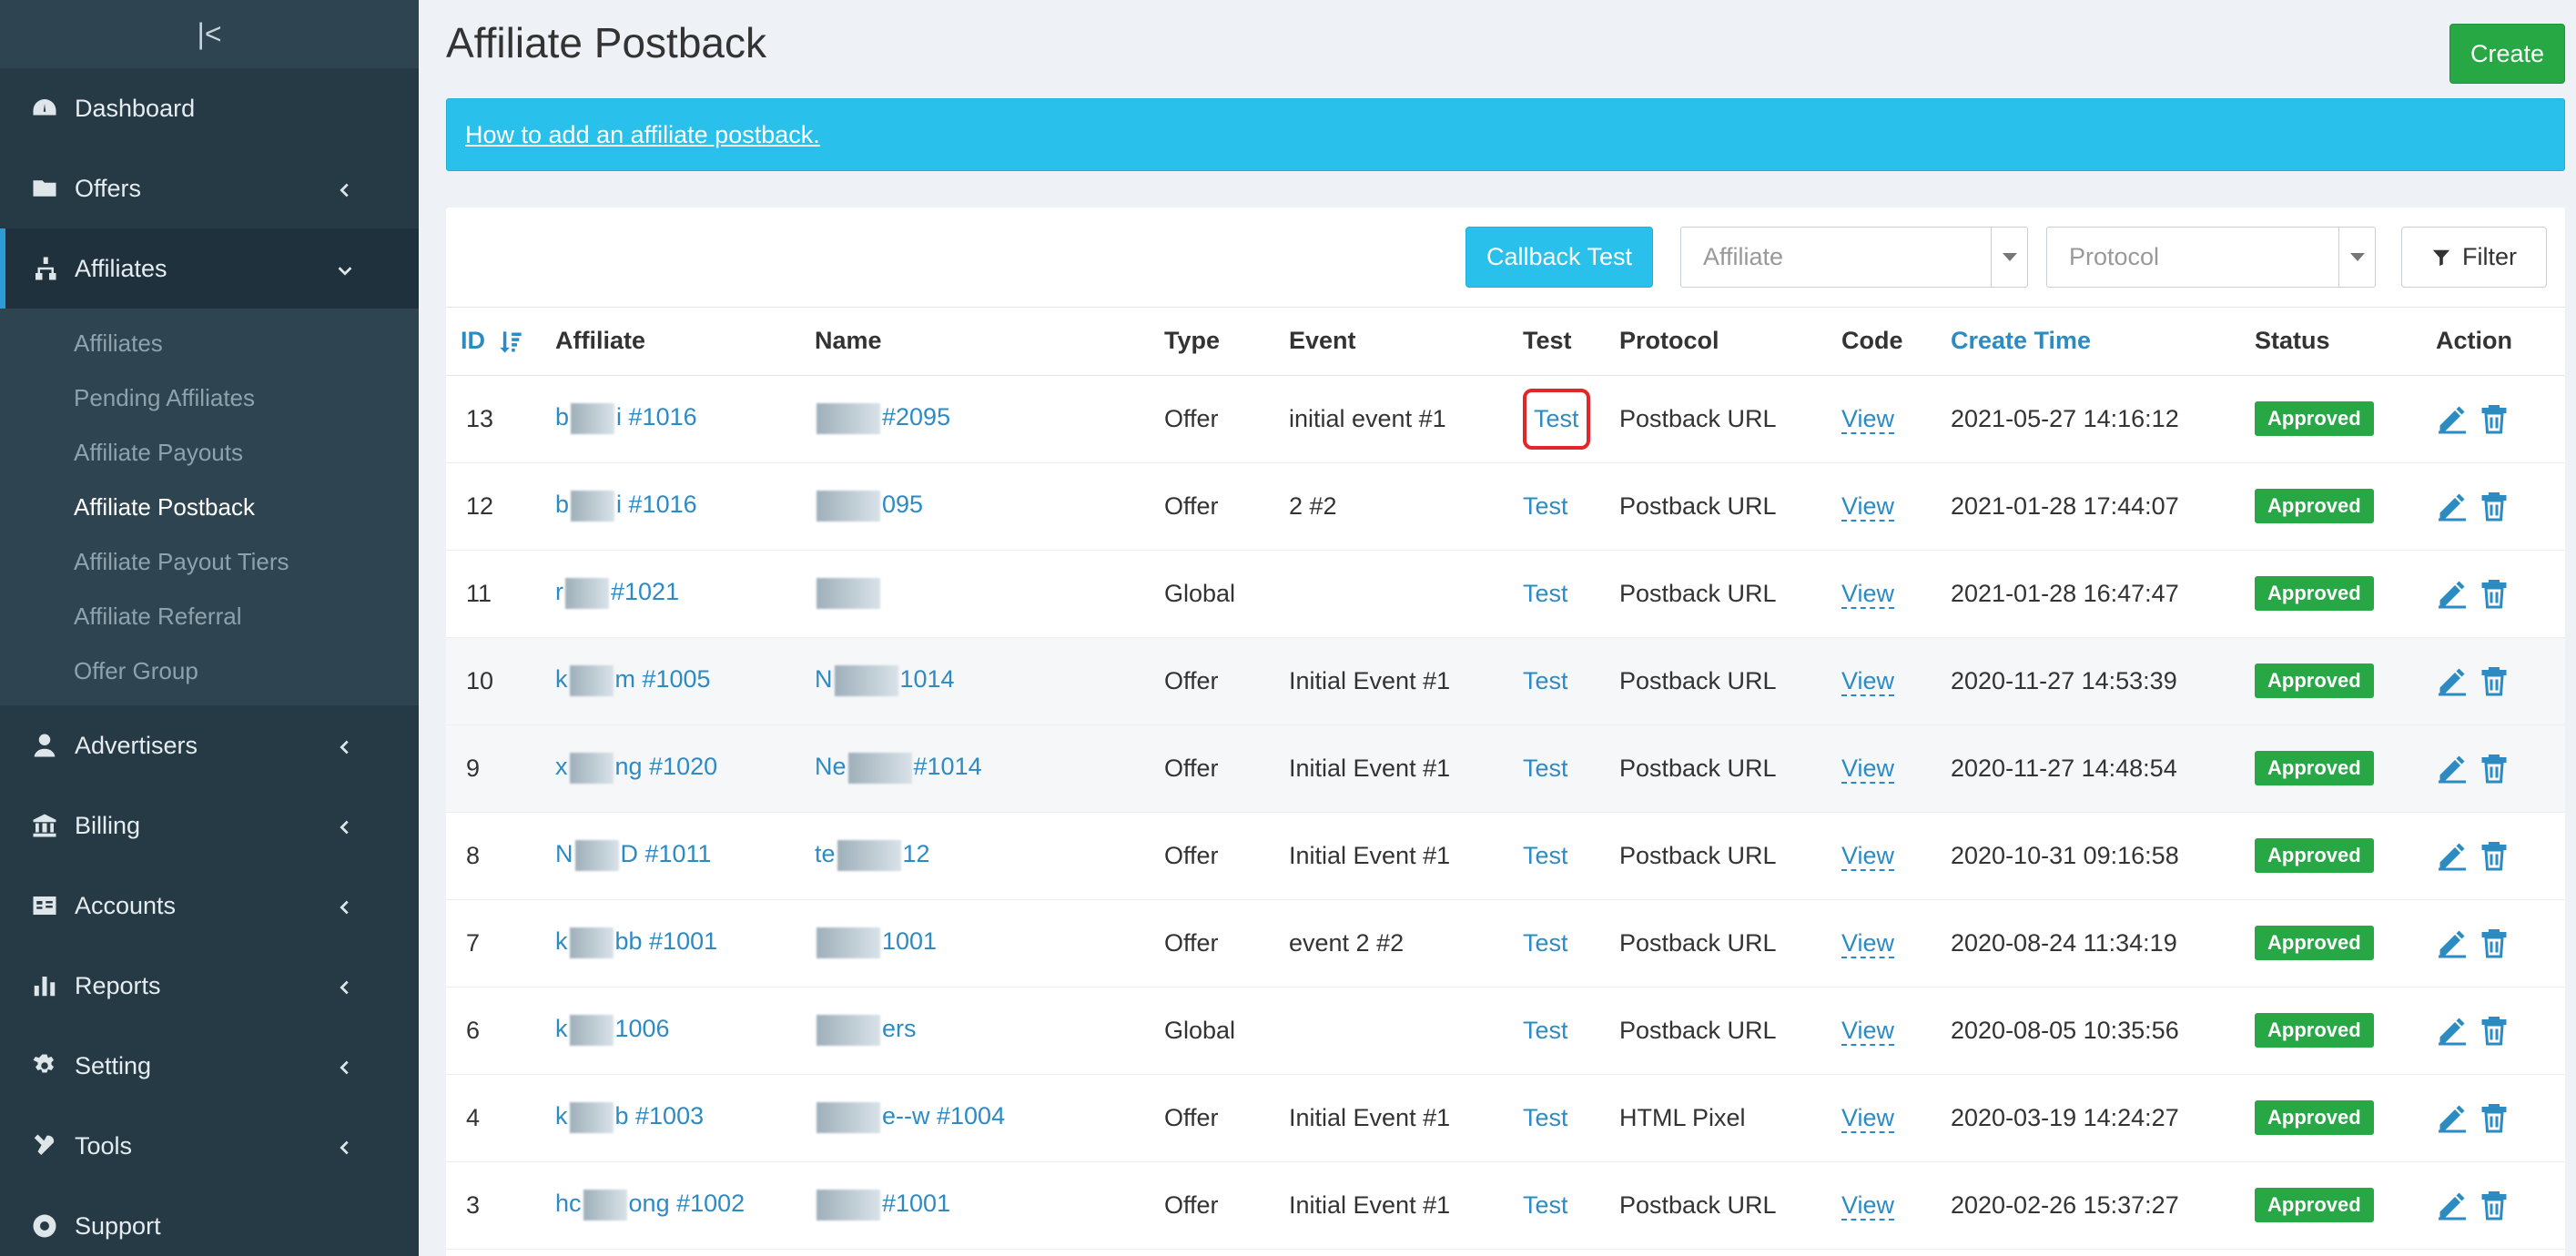 The height and width of the screenshot is (1256, 2576). What do you see at coordinates (882, 1205) in the screenshot?
I see `name-link: #1001` at bounding box center [882, 1205].